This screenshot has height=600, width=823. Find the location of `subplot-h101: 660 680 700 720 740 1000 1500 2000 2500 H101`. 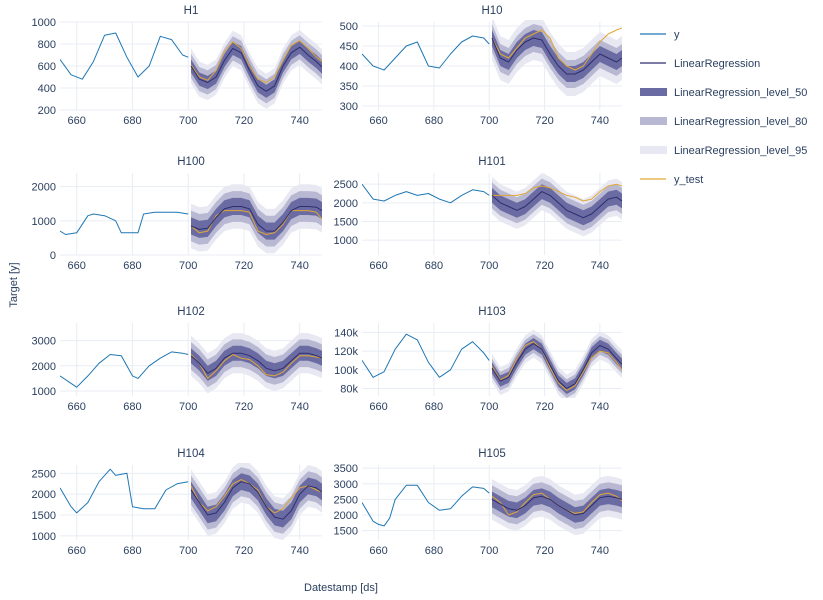

subplot-h101: 660 680 700 720 740 1000 1500 2000 2500 H101 is located at coordinates (478, 214).